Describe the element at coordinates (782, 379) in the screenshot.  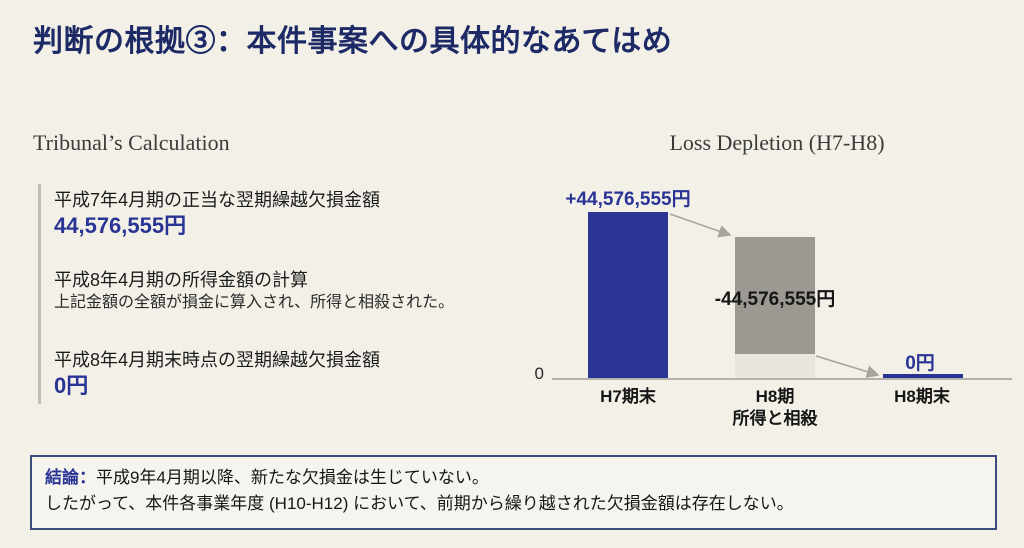
I see `x-axis-line` at that location.